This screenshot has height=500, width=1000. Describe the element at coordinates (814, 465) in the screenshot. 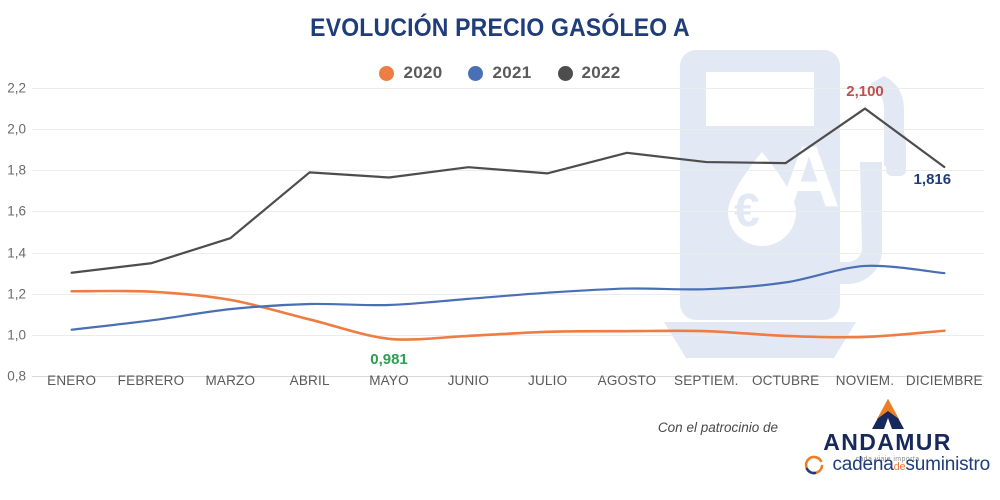

I see `circular-arrow-icon` at that location.